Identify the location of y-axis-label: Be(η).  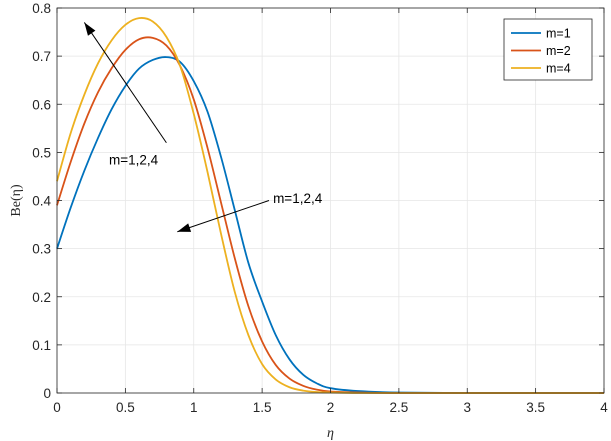
(16, 200).